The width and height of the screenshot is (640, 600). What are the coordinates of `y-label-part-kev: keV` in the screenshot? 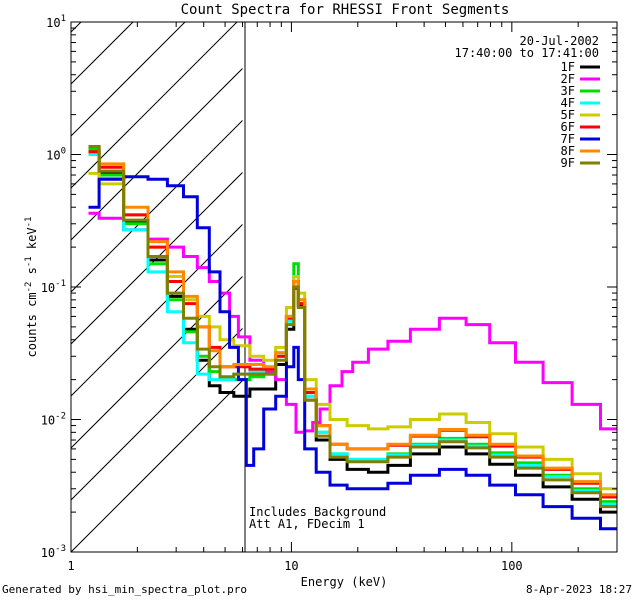 It's located at (32, 241).